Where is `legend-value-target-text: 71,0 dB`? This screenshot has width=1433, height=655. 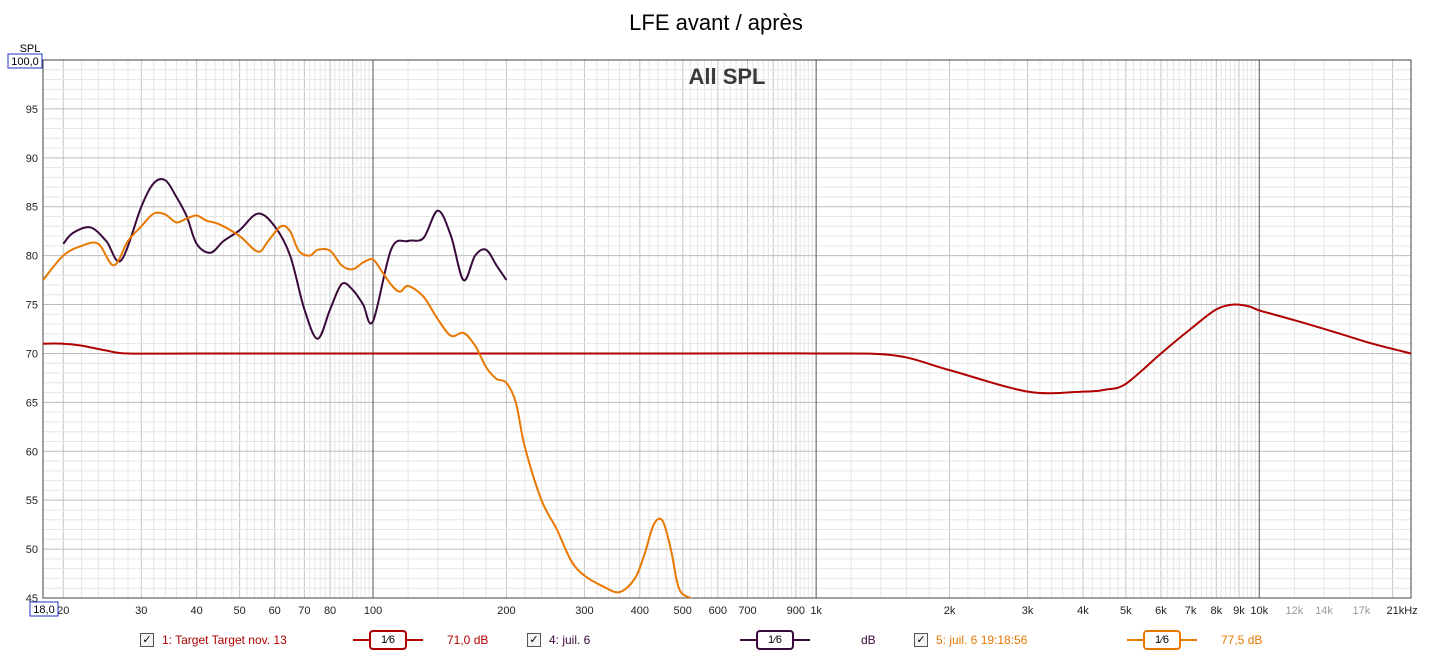
legend-value-target-text: 71,0 dB is located at coordinates (468, 640).